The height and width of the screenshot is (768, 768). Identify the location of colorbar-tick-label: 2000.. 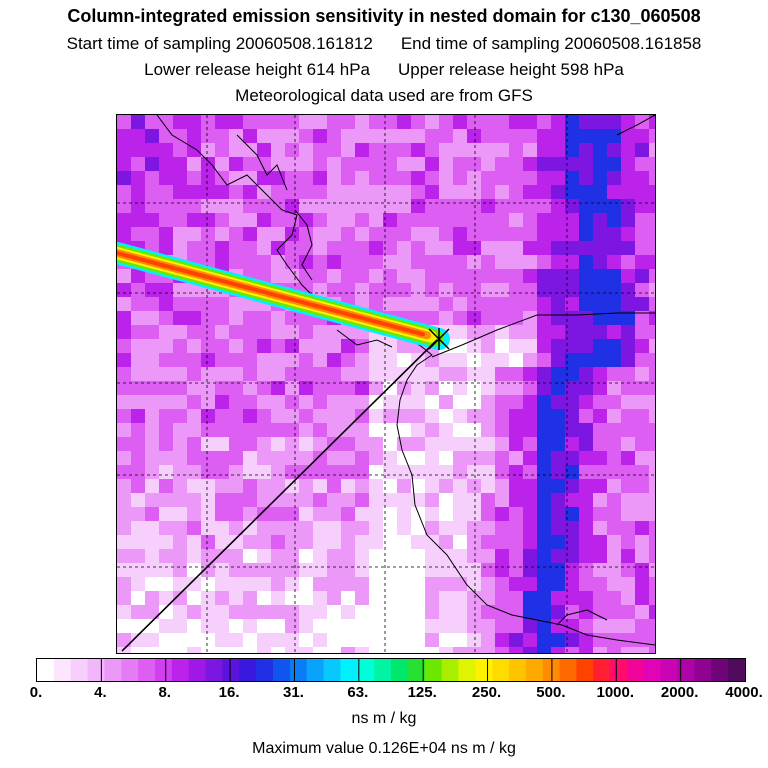
(679, 692).